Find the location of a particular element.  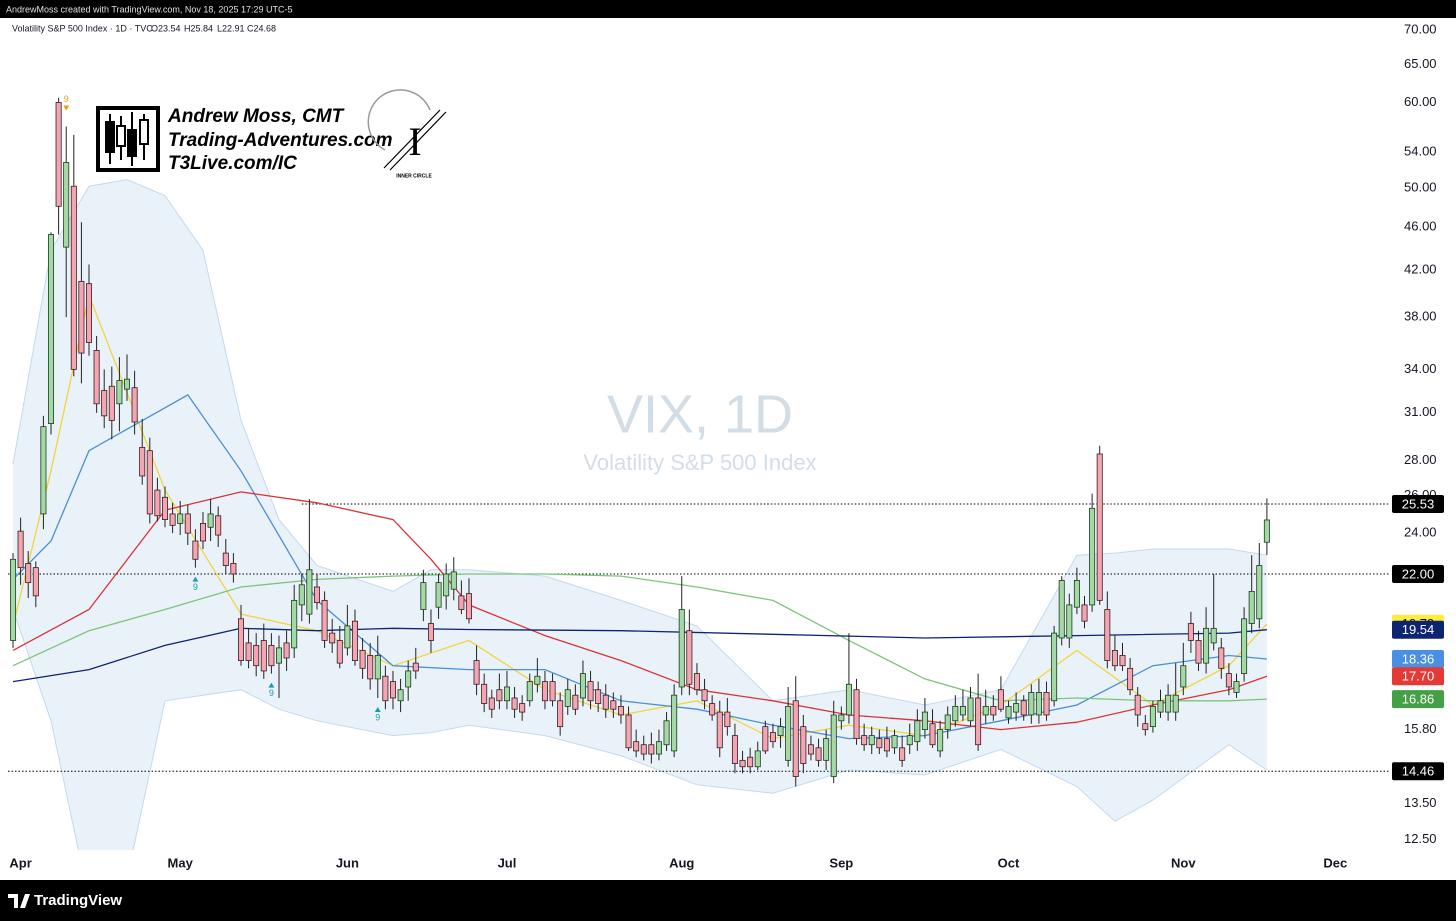

x-tick-label: Oct is located at coordinates (1009, 862).